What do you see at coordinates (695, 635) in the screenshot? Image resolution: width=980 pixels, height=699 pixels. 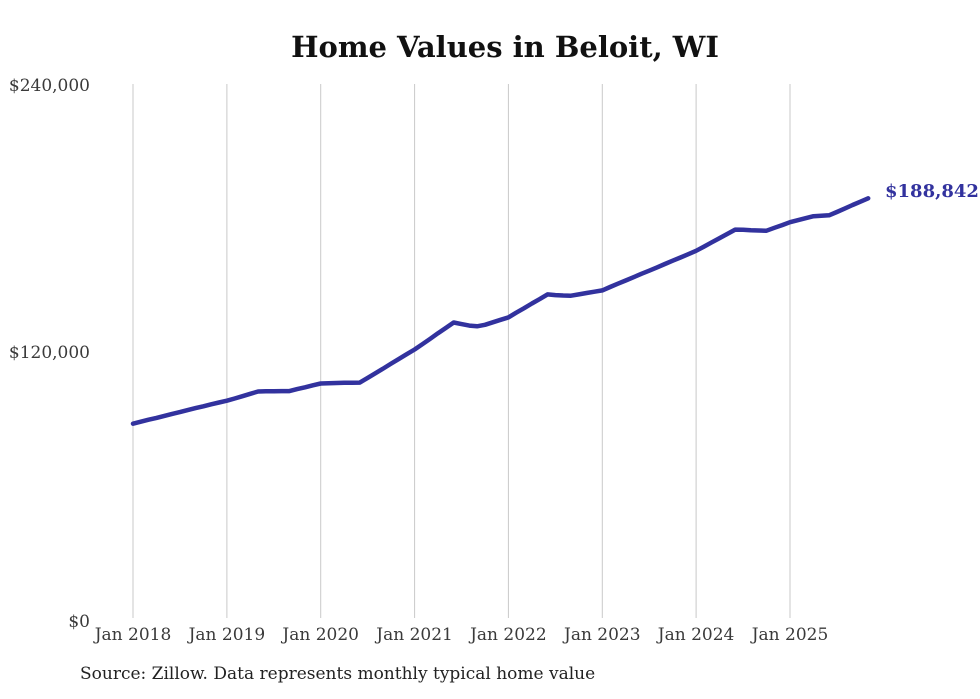 I see `x-axis-tick-label: Jan 2024` at bounding box center [695, 635].